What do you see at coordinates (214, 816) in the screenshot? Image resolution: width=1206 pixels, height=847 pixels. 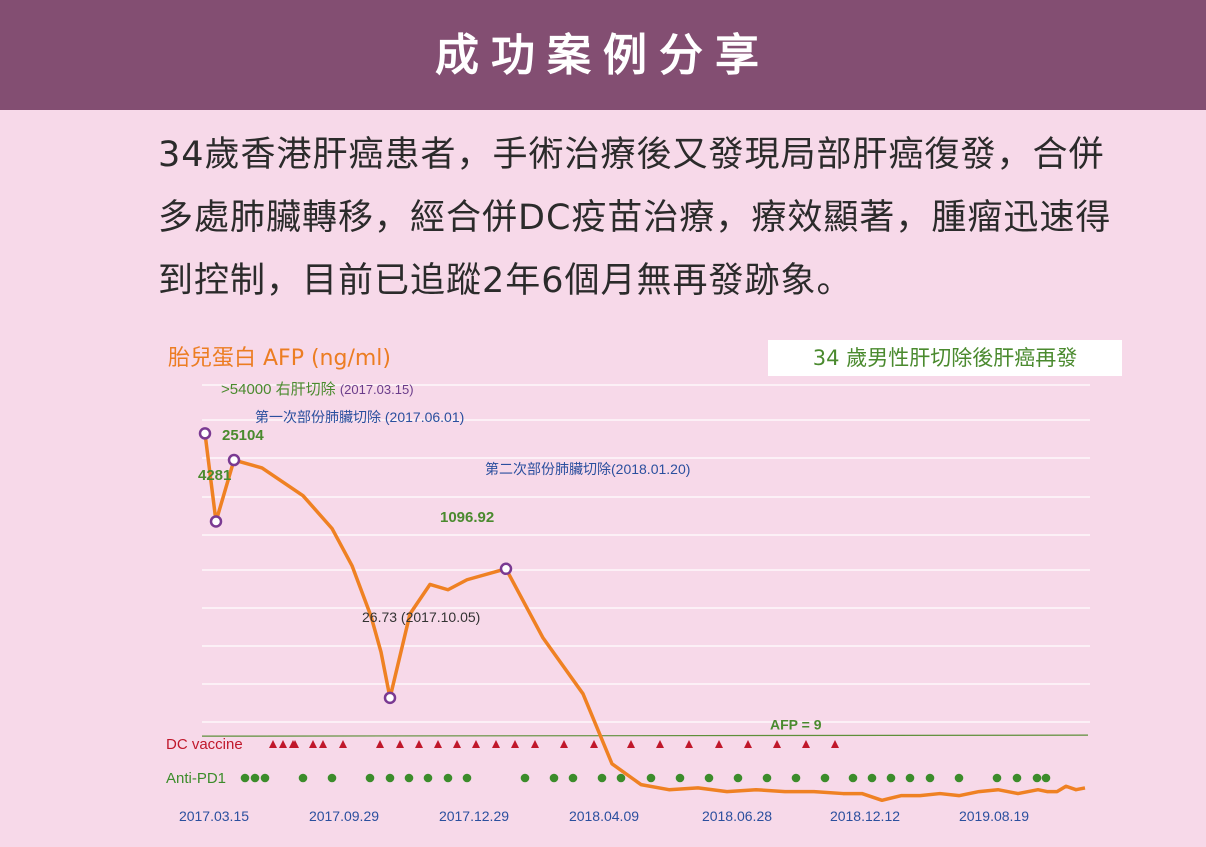 I see `x-tick-label: 2017.03.15` at bounding box center [214, 816].